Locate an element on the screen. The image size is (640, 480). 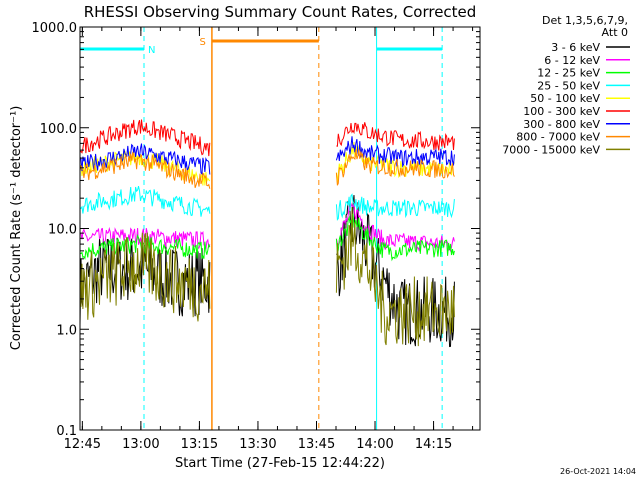
legend-header: Det 1,3,5,6,7,9, is located at coordinates (585, 20).